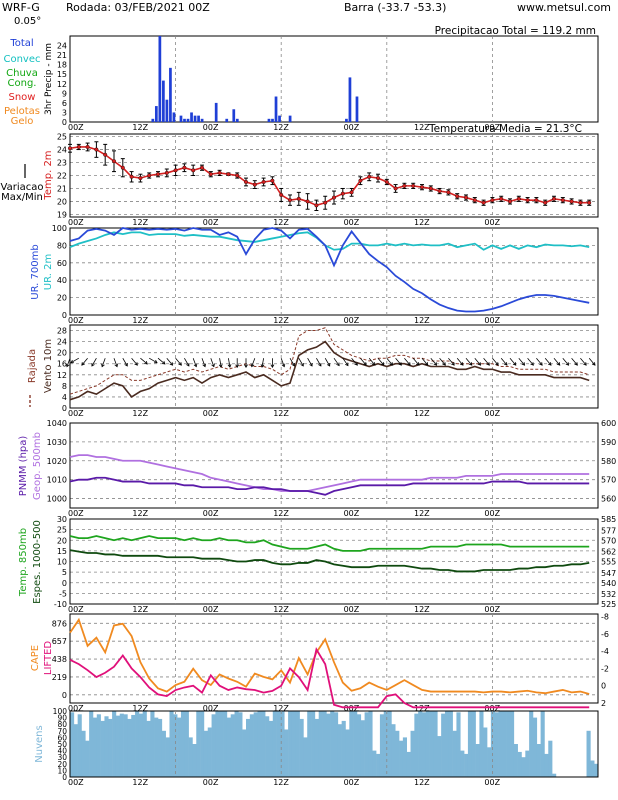 Image resolution: width=618 pixels, height=800 pixels. What do you see at coordinates (48, 272) in the screenshot?
I see `ur2m-label: UR. 2m` at bounding box center [48, 272].